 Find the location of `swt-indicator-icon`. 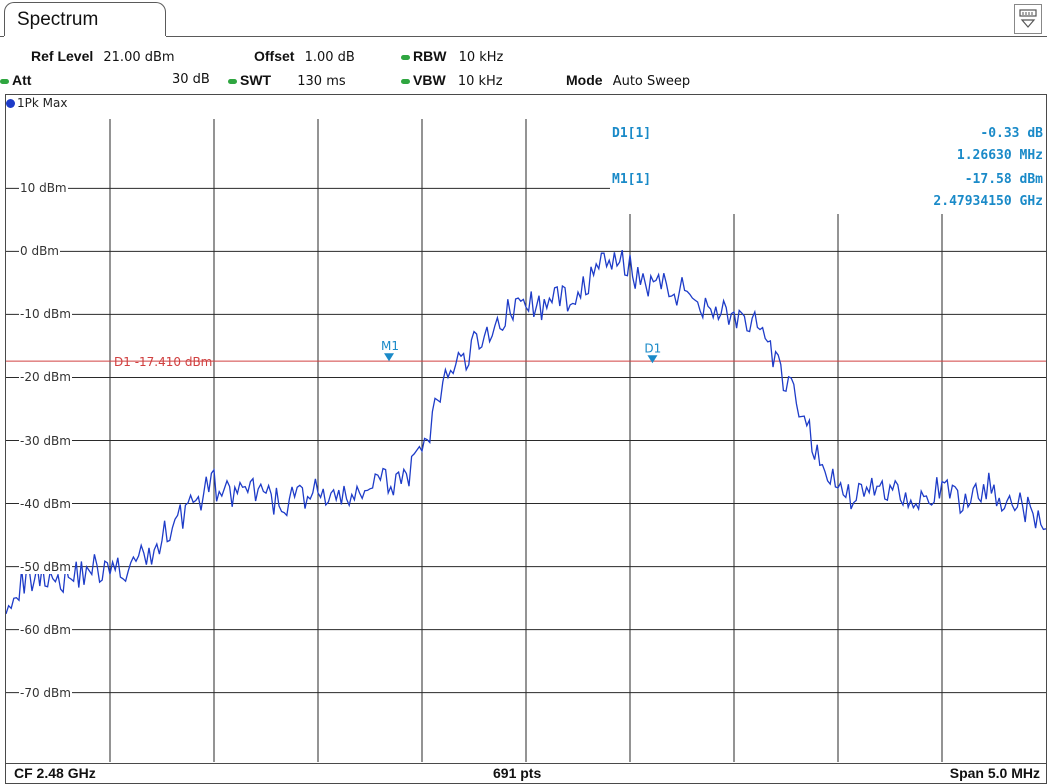

swt-indicator-icon is located at coordinates (232, 81).